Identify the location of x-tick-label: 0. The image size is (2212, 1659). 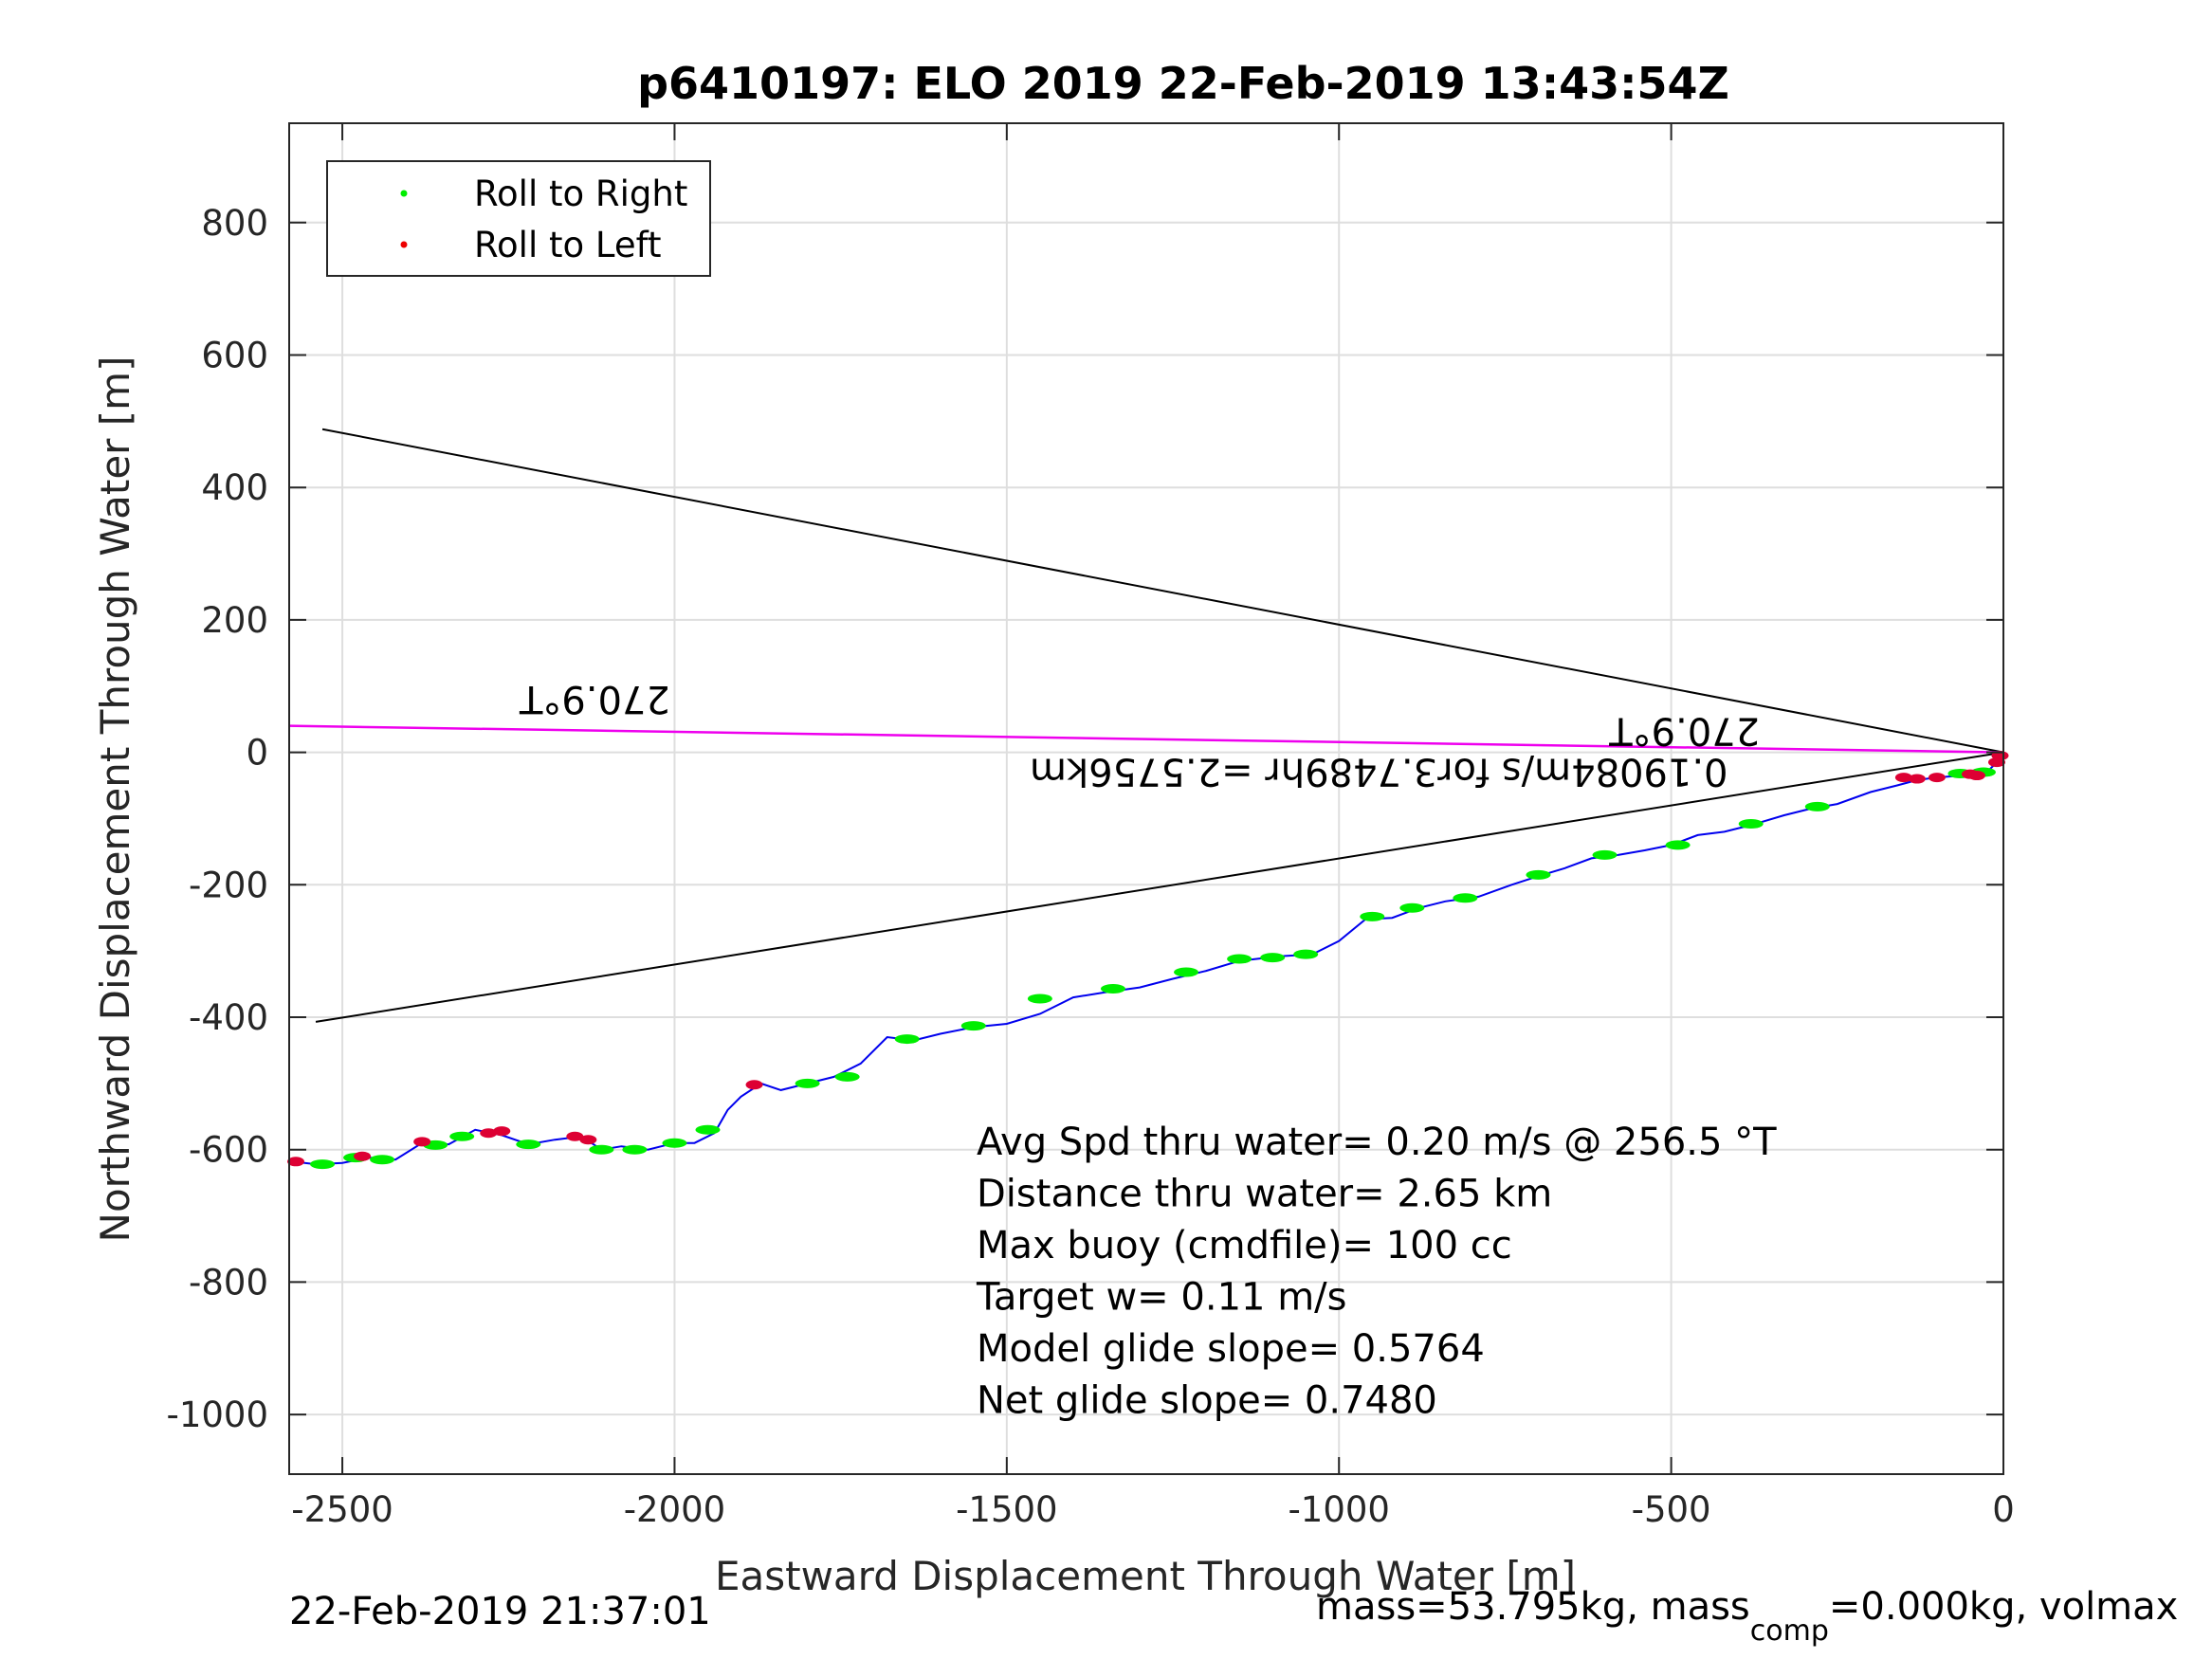
(2003, 1509).